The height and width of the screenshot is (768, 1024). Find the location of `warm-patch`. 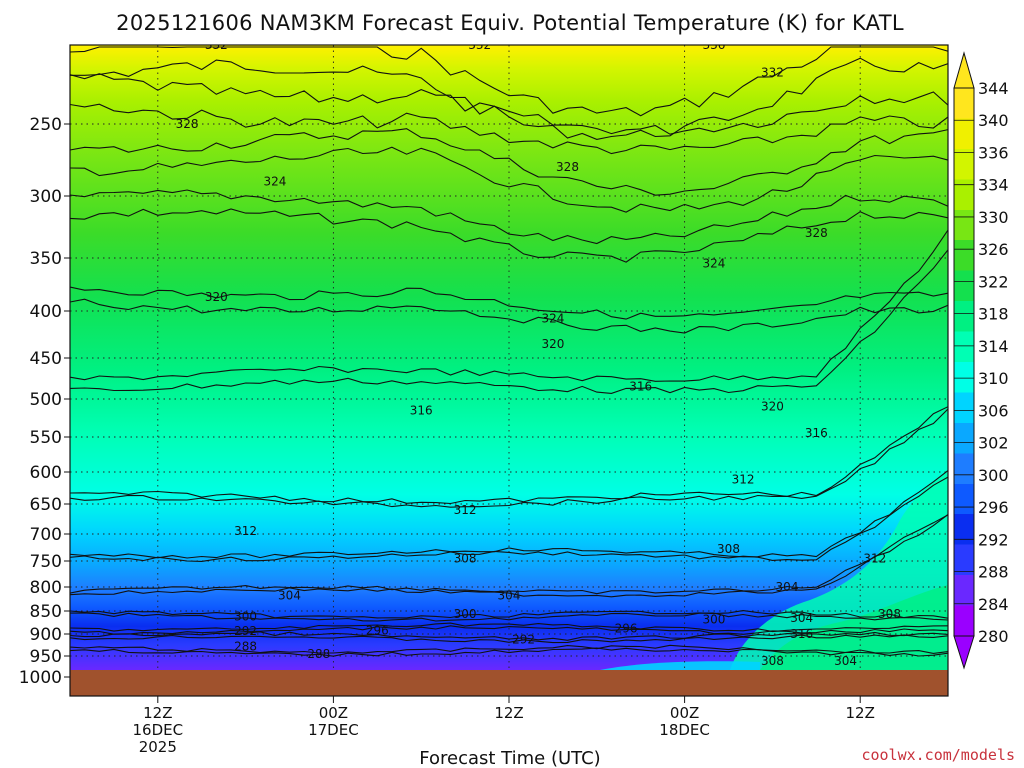

warm-patch is located at coordinates (680, 665).